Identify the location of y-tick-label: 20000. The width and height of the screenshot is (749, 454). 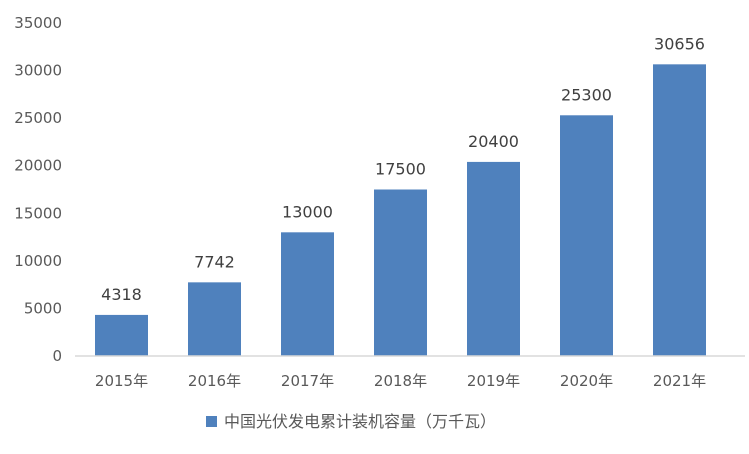
(38, 166).